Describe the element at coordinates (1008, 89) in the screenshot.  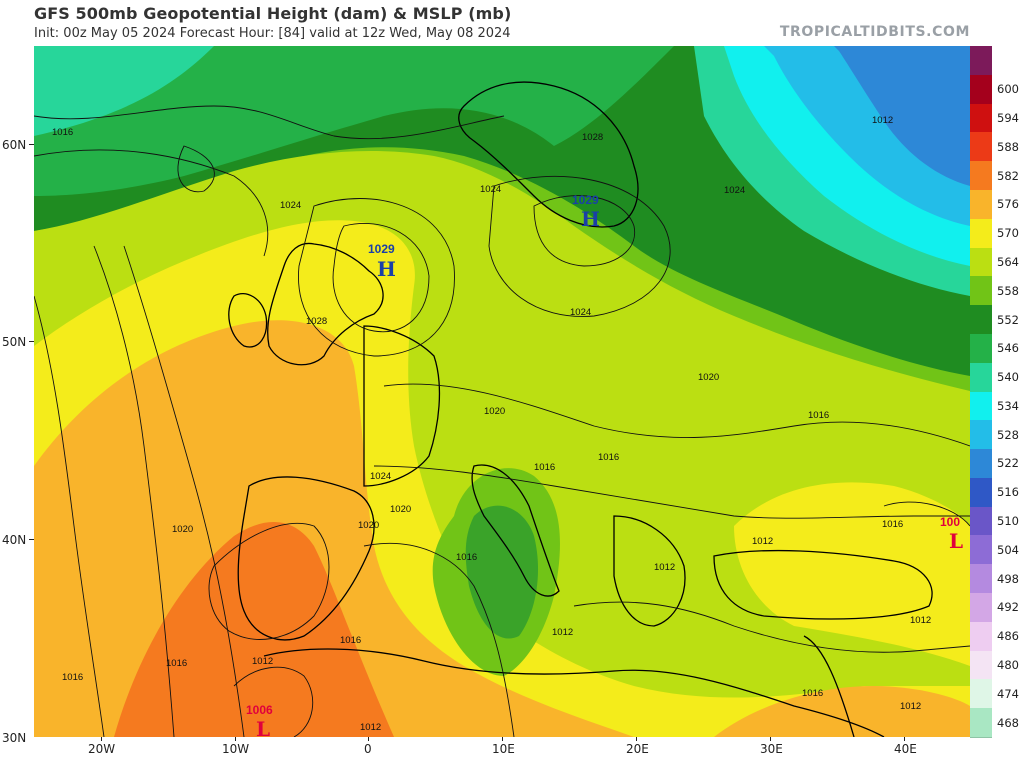
I see `colorbar-label: 600` at that location.